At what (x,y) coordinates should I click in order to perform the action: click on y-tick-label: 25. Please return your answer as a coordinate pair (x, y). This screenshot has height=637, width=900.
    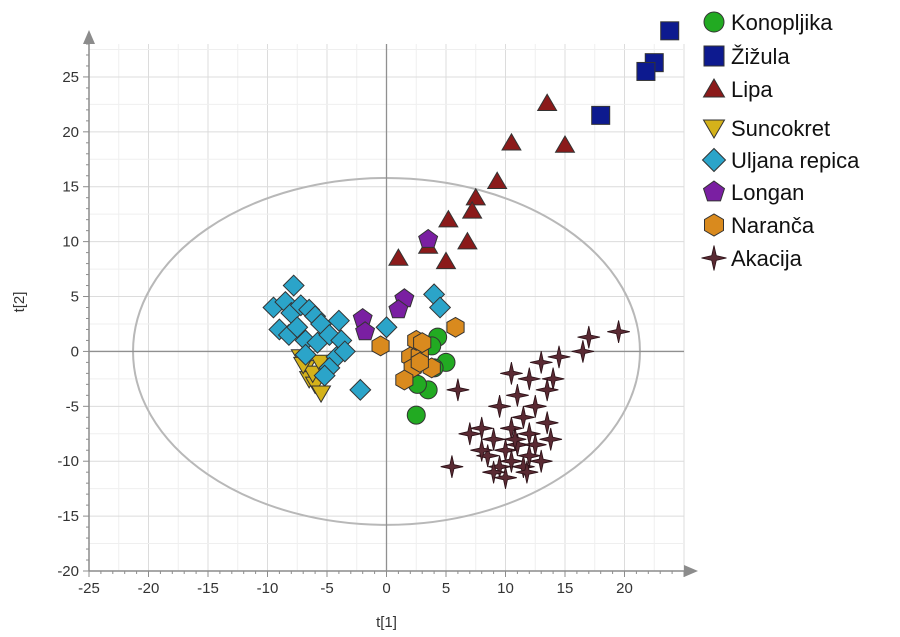
    Looking at the image, I should click on (70, 77).